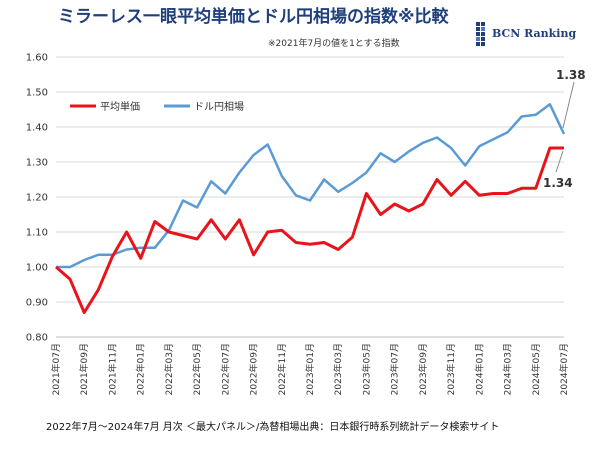 The height and width of the screenshot is (450, 600). What do you see at coordinates (558, 183) in the screenshot?
I see `end-label-price: 1.34` at bounding box center [558, 183].